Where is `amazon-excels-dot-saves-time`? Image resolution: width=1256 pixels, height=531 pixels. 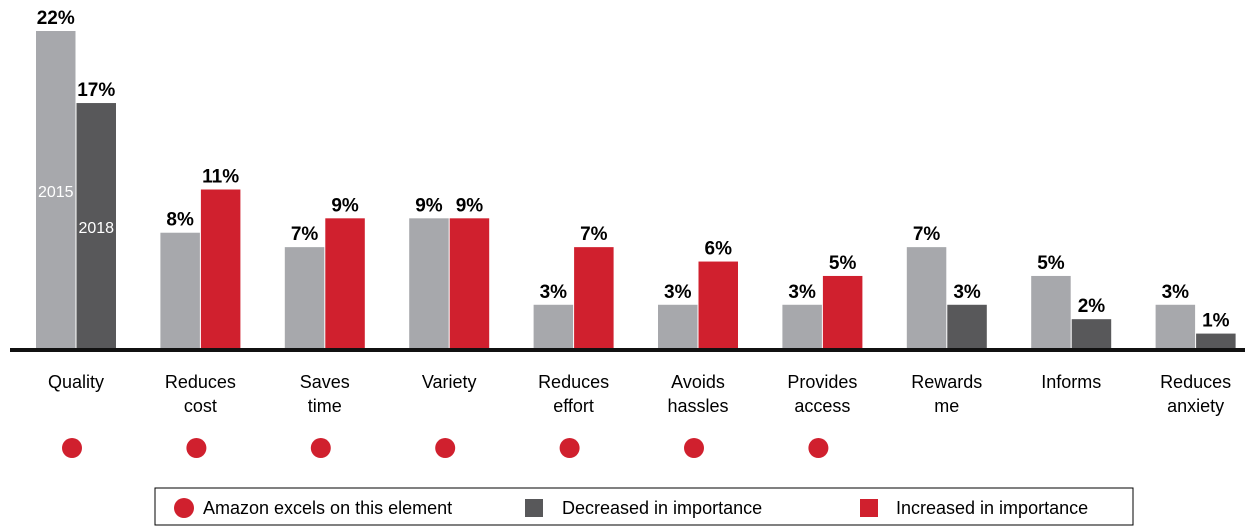
amazon-excels-dot-saves-time is located at coordinates (320, 448).